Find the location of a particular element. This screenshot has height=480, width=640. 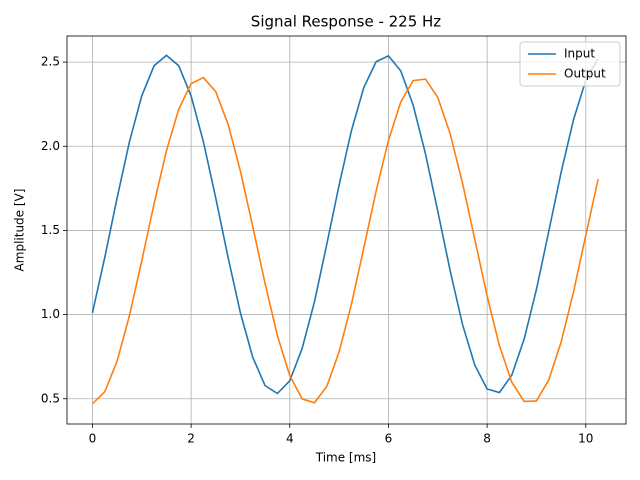

y-tick-label: 1.0 is located at coordinates (50, 314).